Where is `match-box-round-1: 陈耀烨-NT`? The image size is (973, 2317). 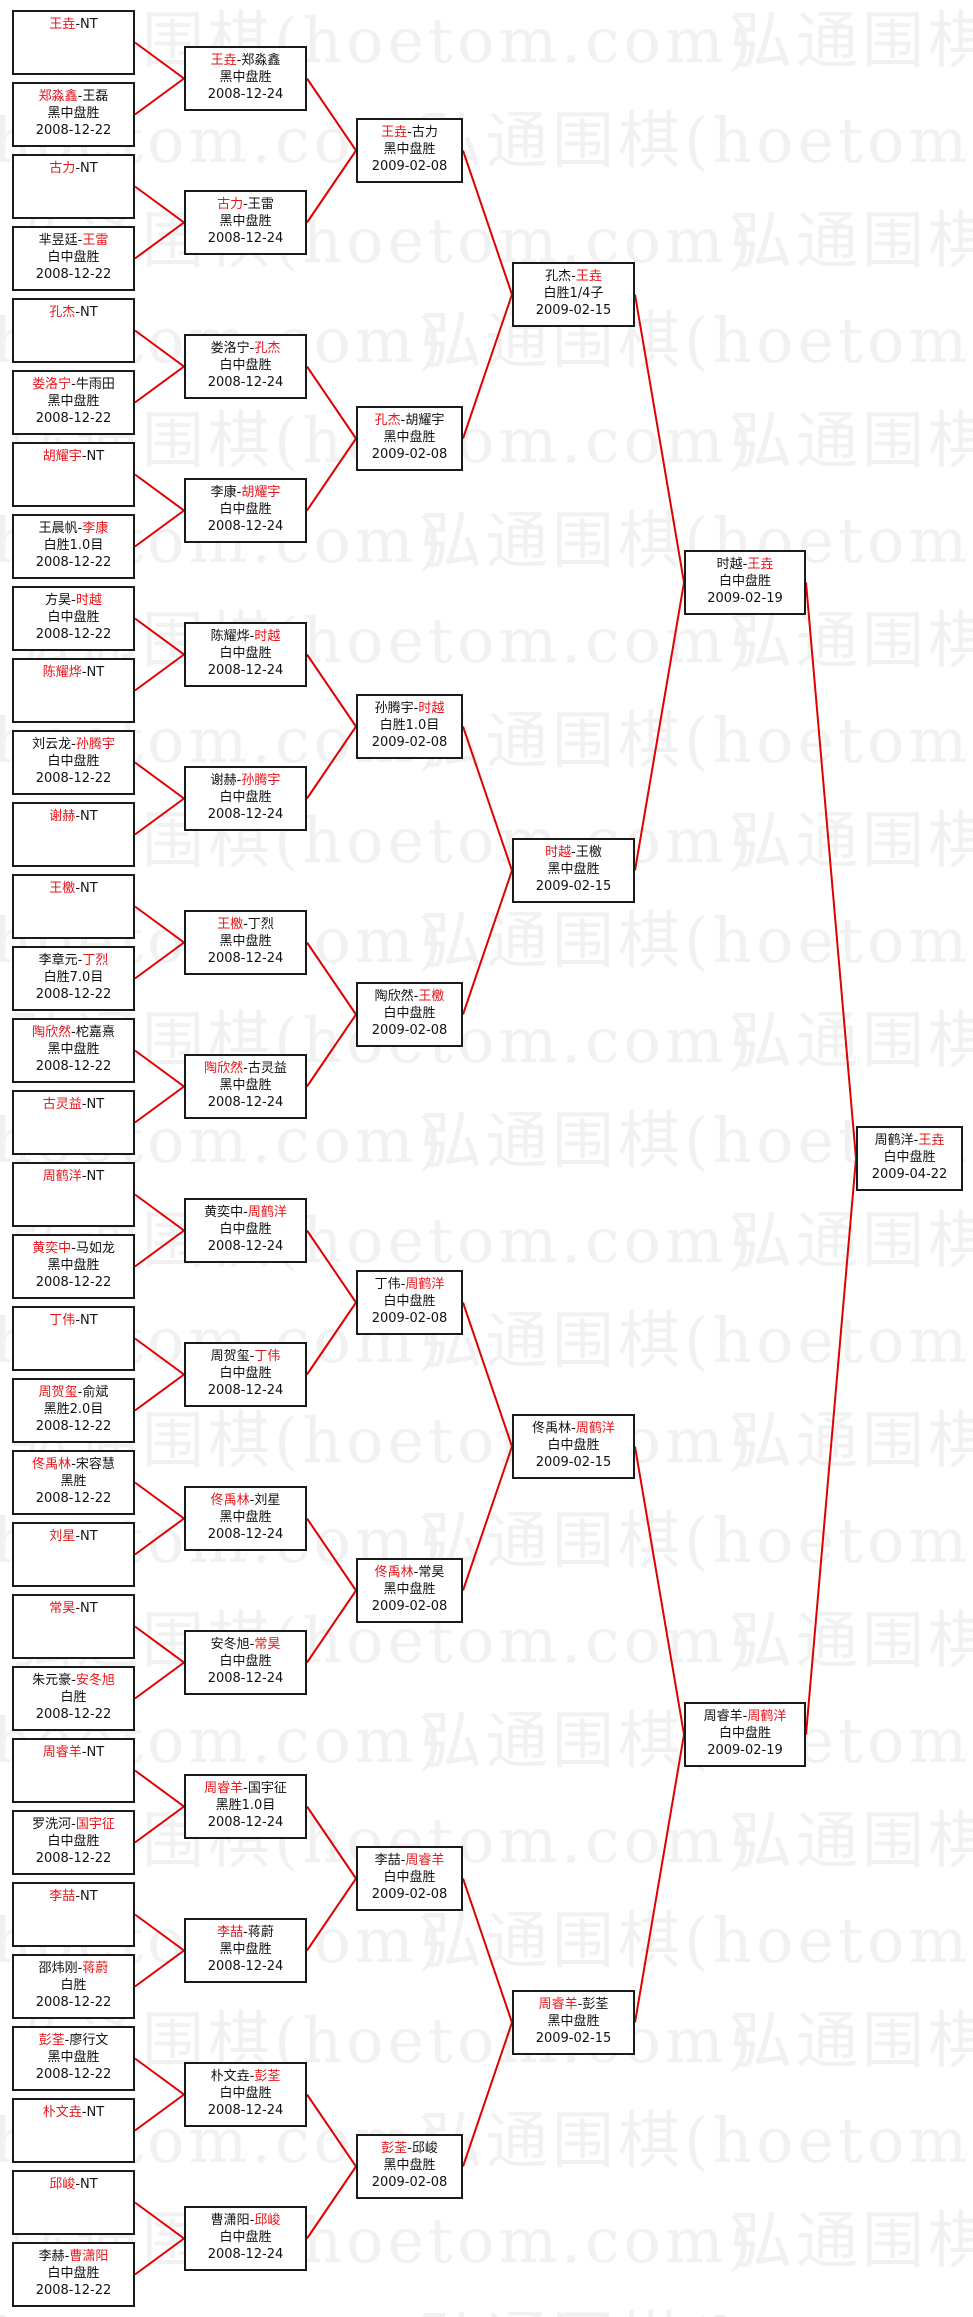
match-box-round-1: 陈耀烨-NT is located at coordinates (73, 690).